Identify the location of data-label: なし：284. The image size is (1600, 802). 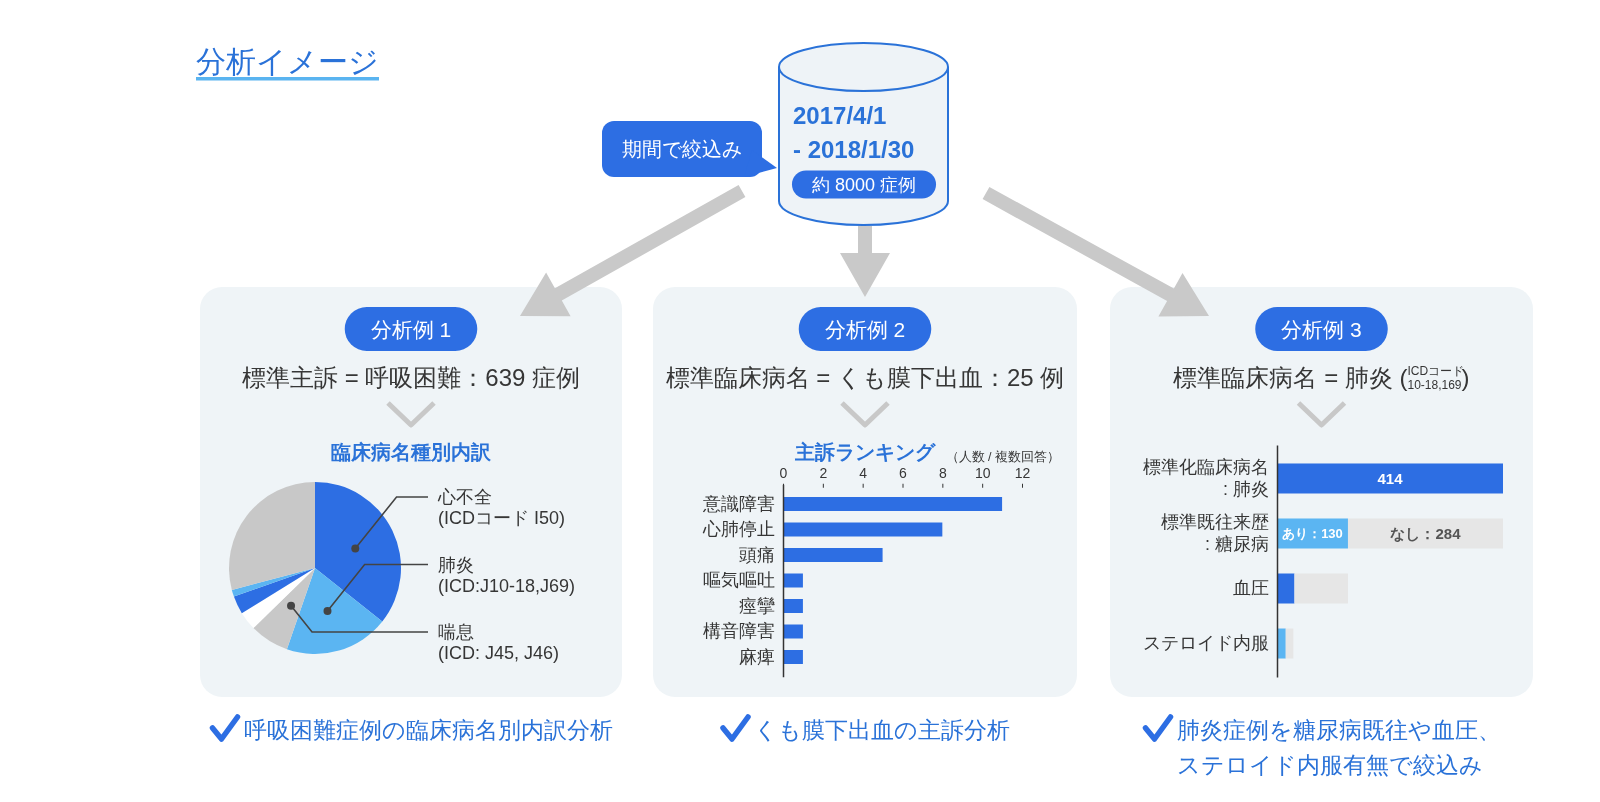
(1426, 533).